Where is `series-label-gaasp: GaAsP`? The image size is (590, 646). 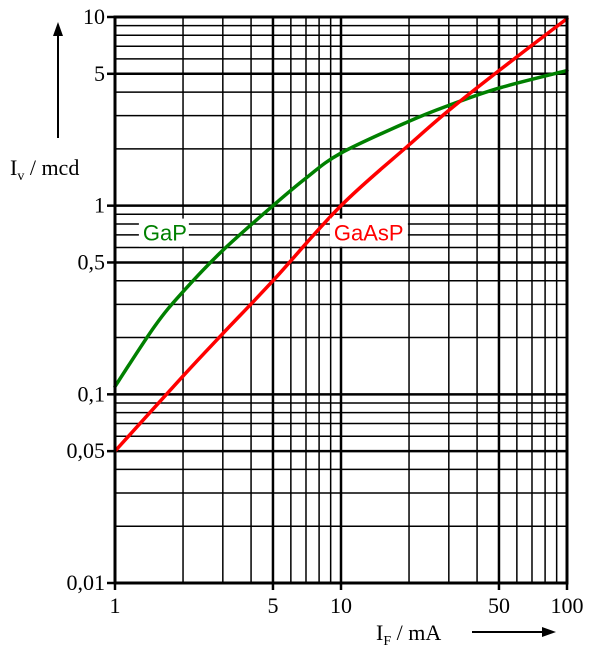
series-label-gaasp: GaAsP is located at coordinates (369, 233).